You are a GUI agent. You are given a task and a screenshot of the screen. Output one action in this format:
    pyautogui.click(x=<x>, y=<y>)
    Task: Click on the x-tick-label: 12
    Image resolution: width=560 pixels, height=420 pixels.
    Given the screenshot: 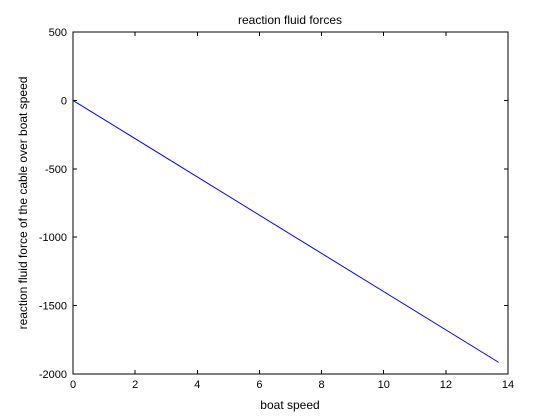 What is the action you would take?
    pyautogui.click(x=446, y=385)
    